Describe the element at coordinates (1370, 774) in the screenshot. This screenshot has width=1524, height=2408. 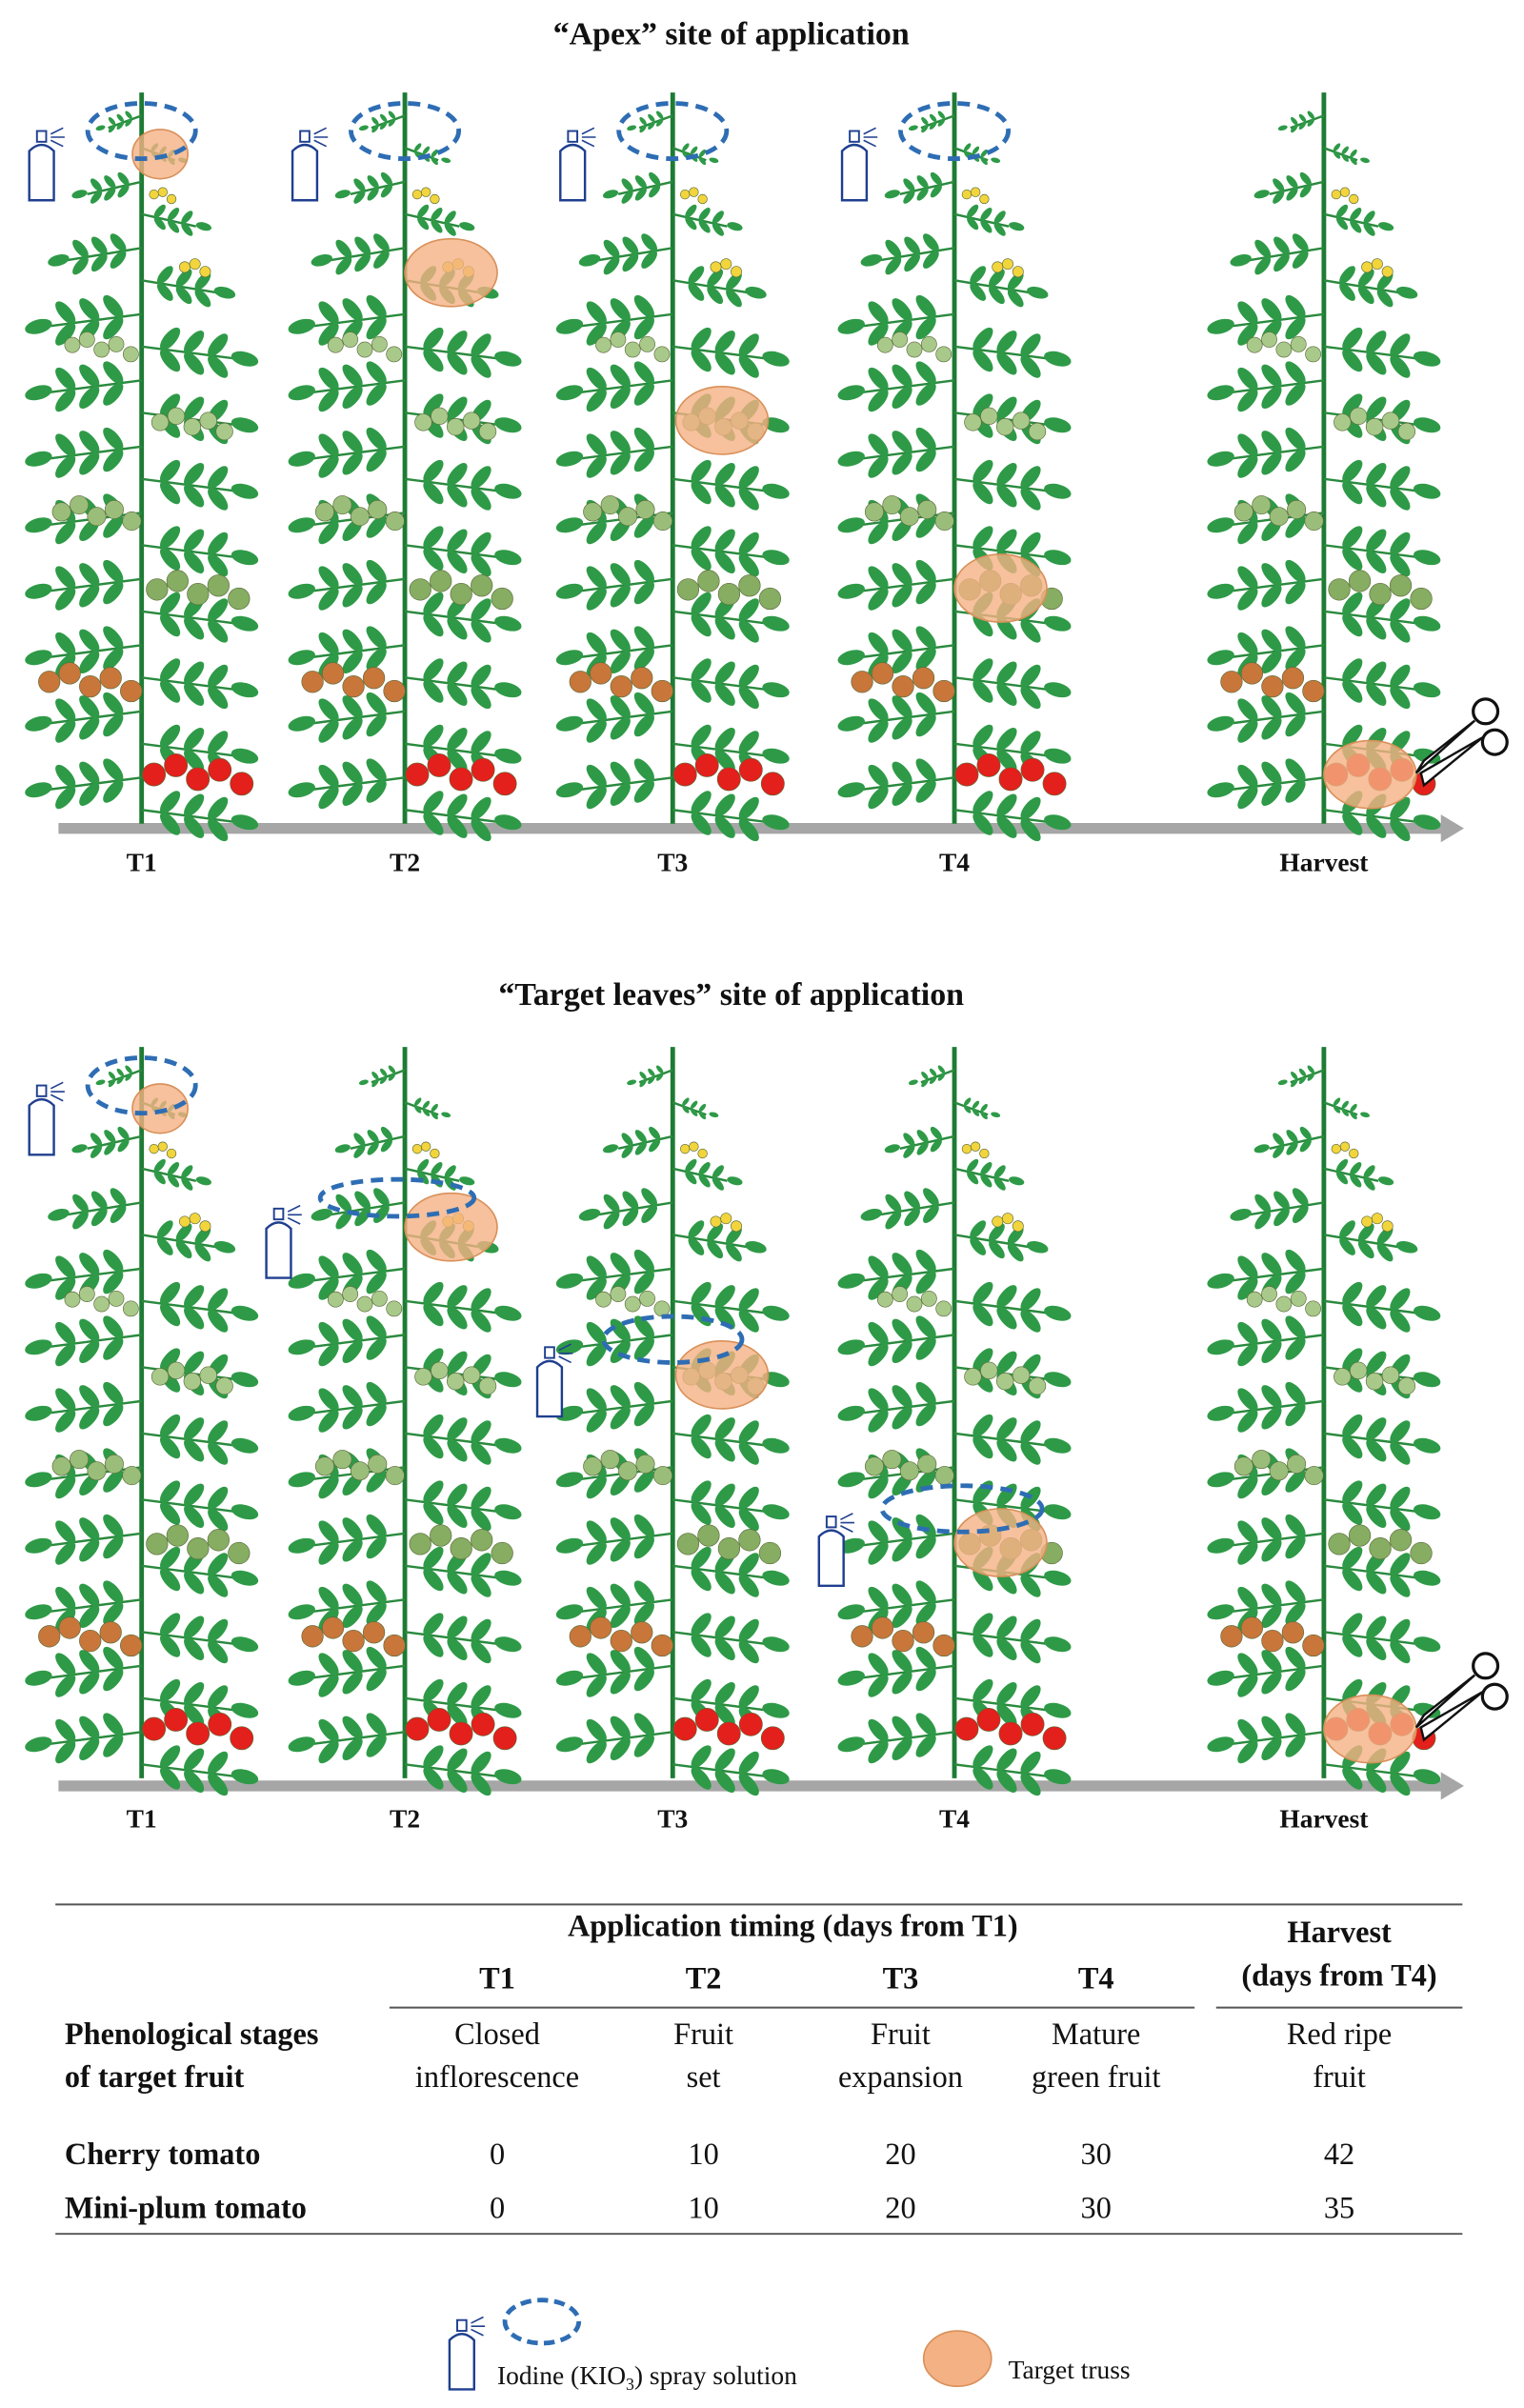
I see `target-truss` at that location.